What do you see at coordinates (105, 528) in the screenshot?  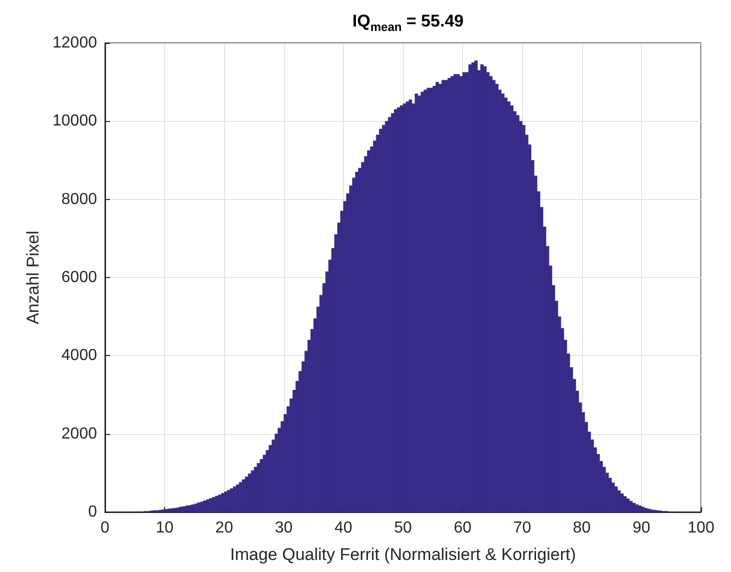 I see `x-tick-label: 0` at bounding box center [105, 528].